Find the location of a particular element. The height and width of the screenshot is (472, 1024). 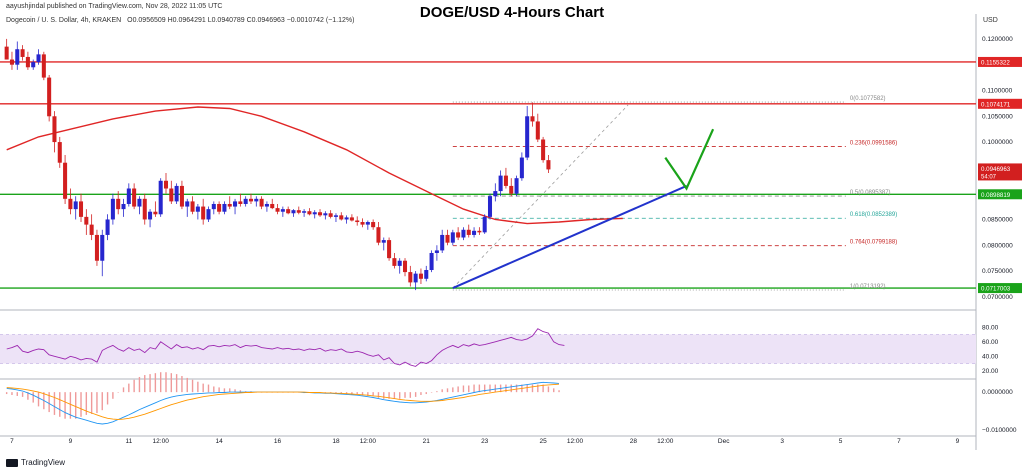

projection-path is located at coordinates (689, 159).